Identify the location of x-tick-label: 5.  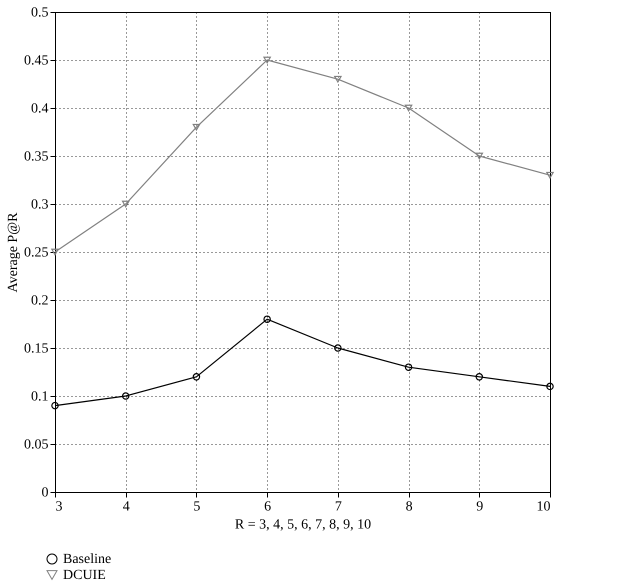
(196, 507).